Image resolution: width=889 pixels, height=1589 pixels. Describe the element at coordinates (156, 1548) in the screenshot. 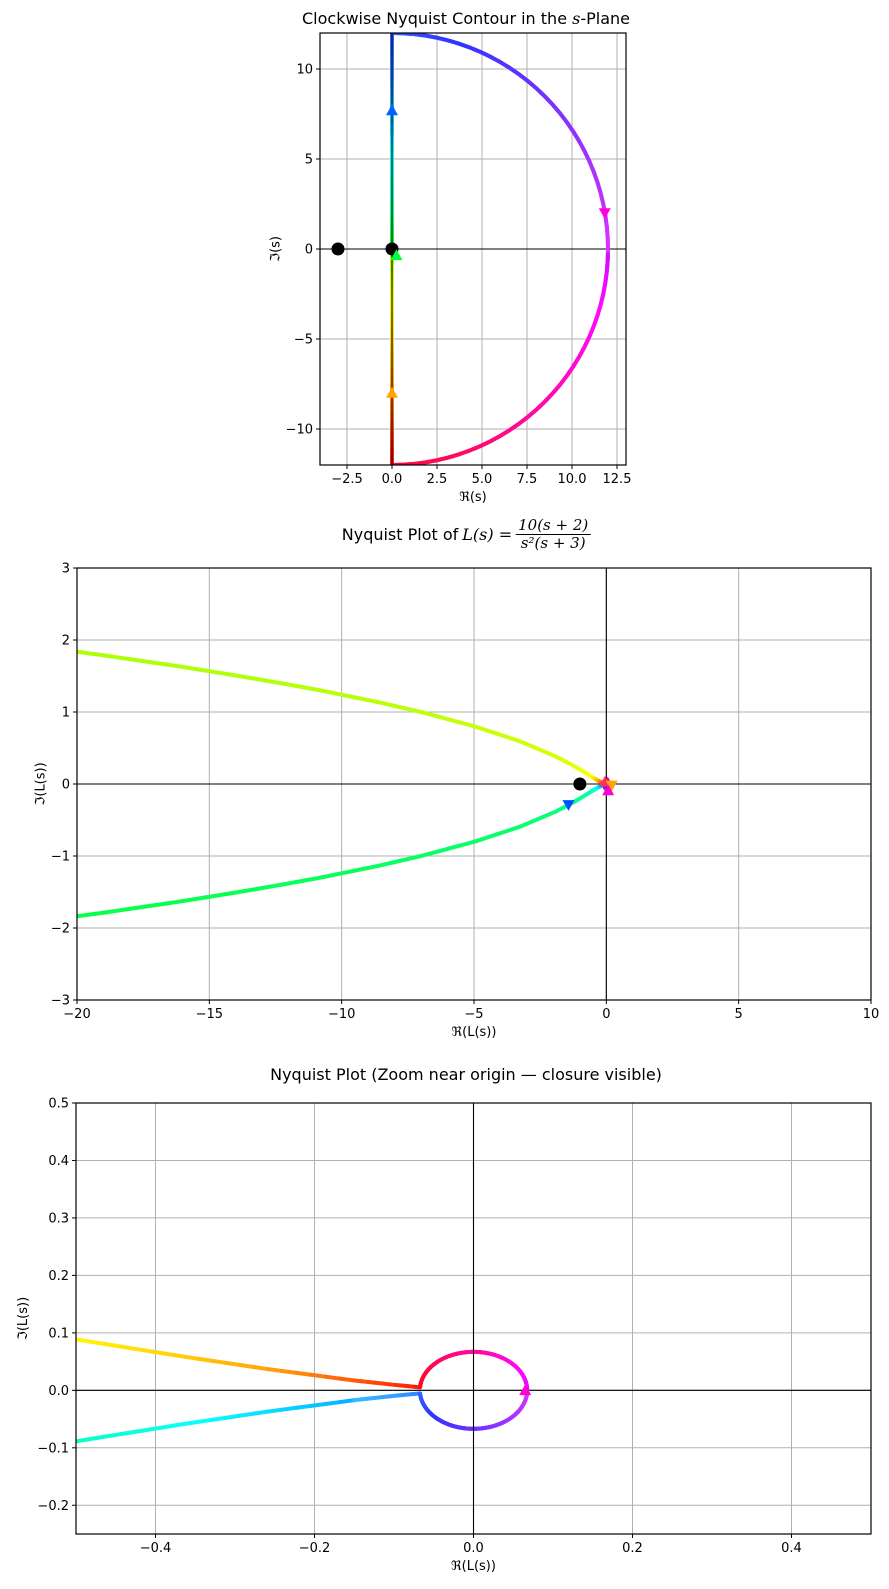

I see `x-tick-label: −0.4` at that location.